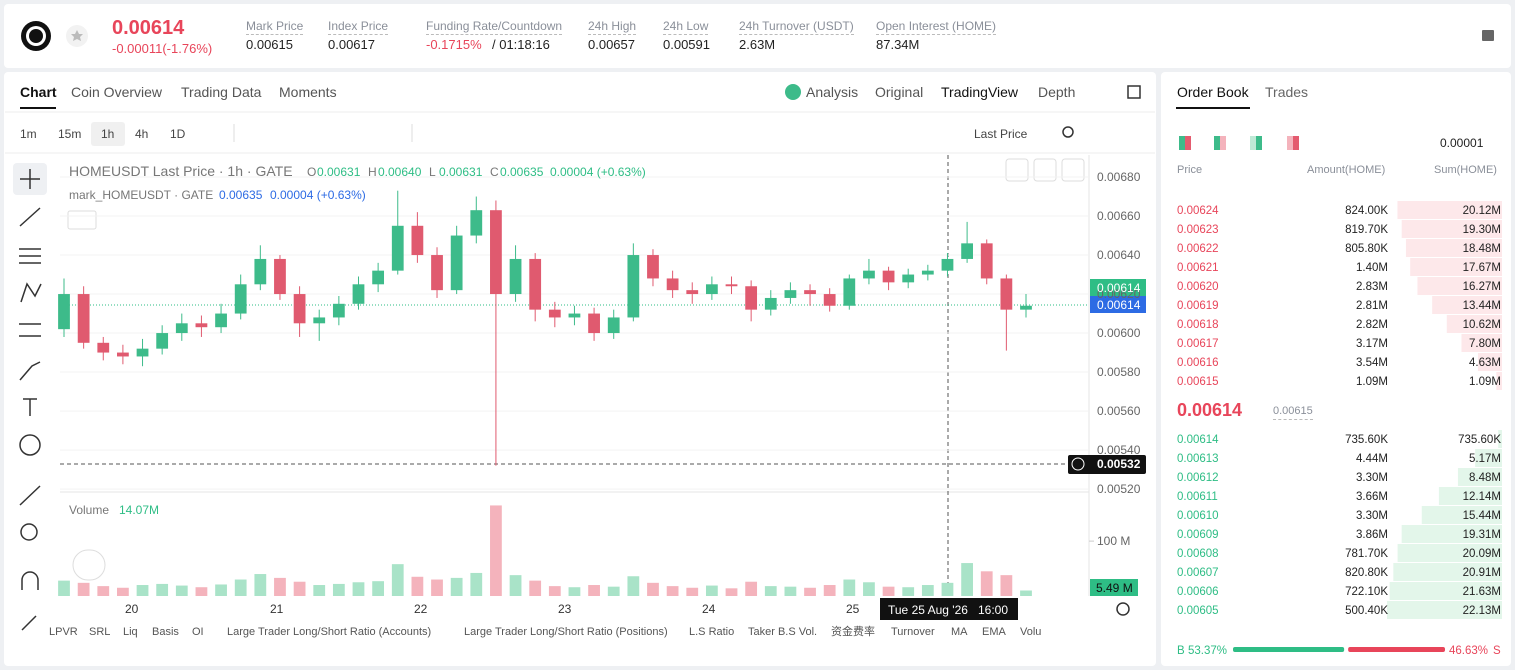  Describe the element at coordinates (28, 134) in the screenshot. I see `interval: 1m` at that location.